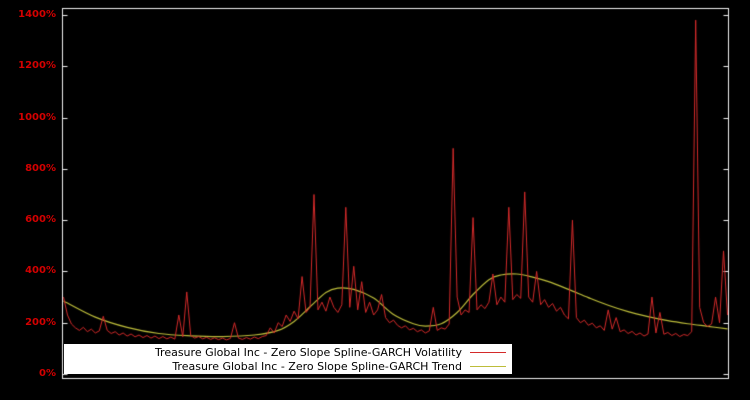  I want to click on y-tick-label: 1000%, so click(37, 117).